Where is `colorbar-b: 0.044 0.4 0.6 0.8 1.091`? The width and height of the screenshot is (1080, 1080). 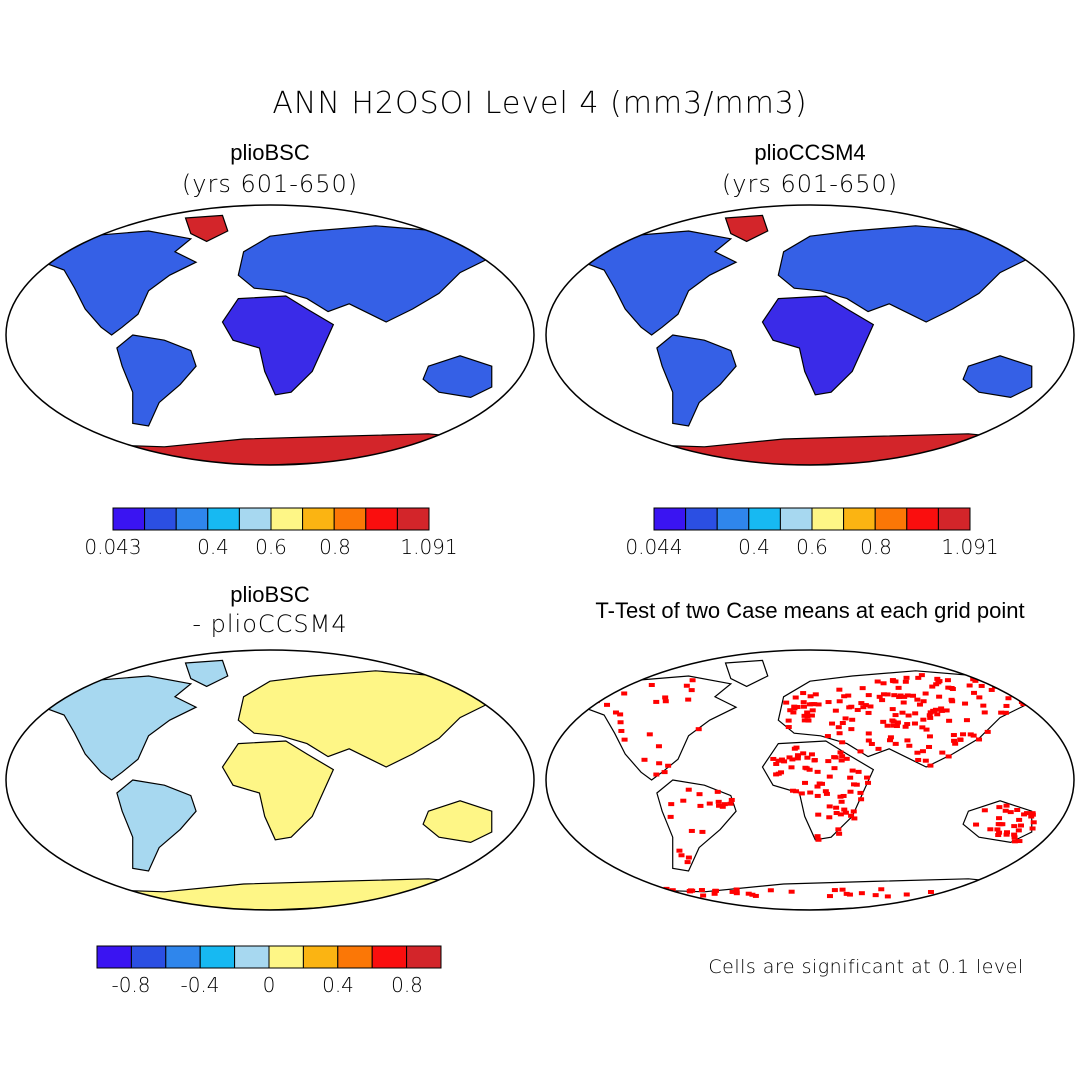
colorbar-b: 0.044 0.4 0.6 0.8 1.091 is located at coordinates (812, 533).